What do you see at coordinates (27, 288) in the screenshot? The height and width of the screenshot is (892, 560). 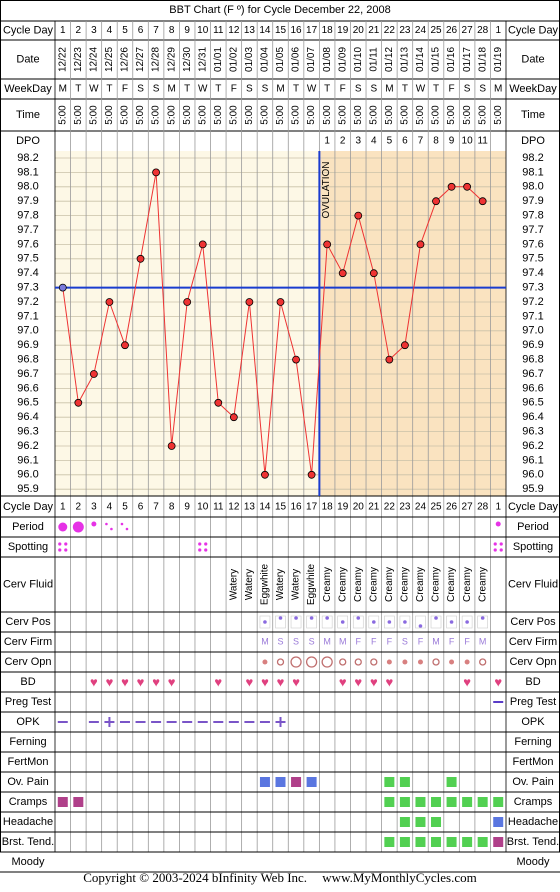 I see `y-tick-left: 97.3` at bounding box center [27, 288].